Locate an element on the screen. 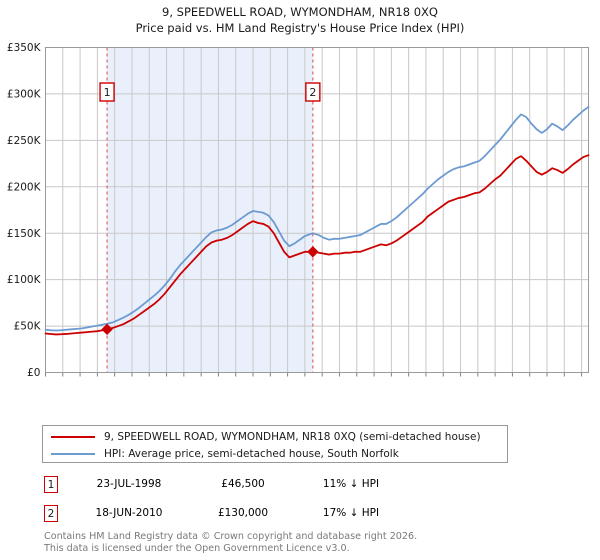 This screenshot has width=600, height=560. sale-row-2: 2 18-JUN-2010 £130,000 17% ↓ HPI is located at coordinates (294, 513).